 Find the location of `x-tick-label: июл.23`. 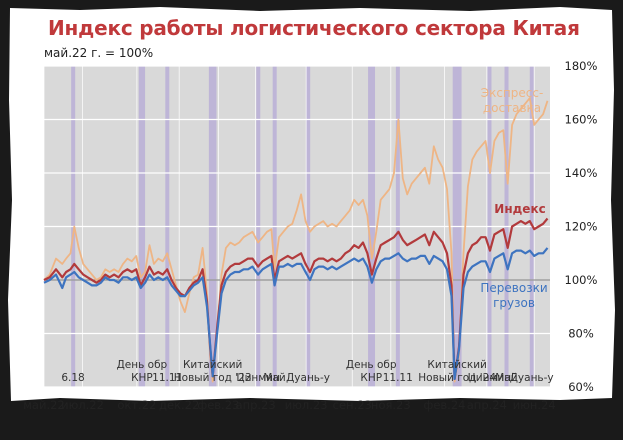

x-tick-label: июл.23 is located at coordinates (306, 405).